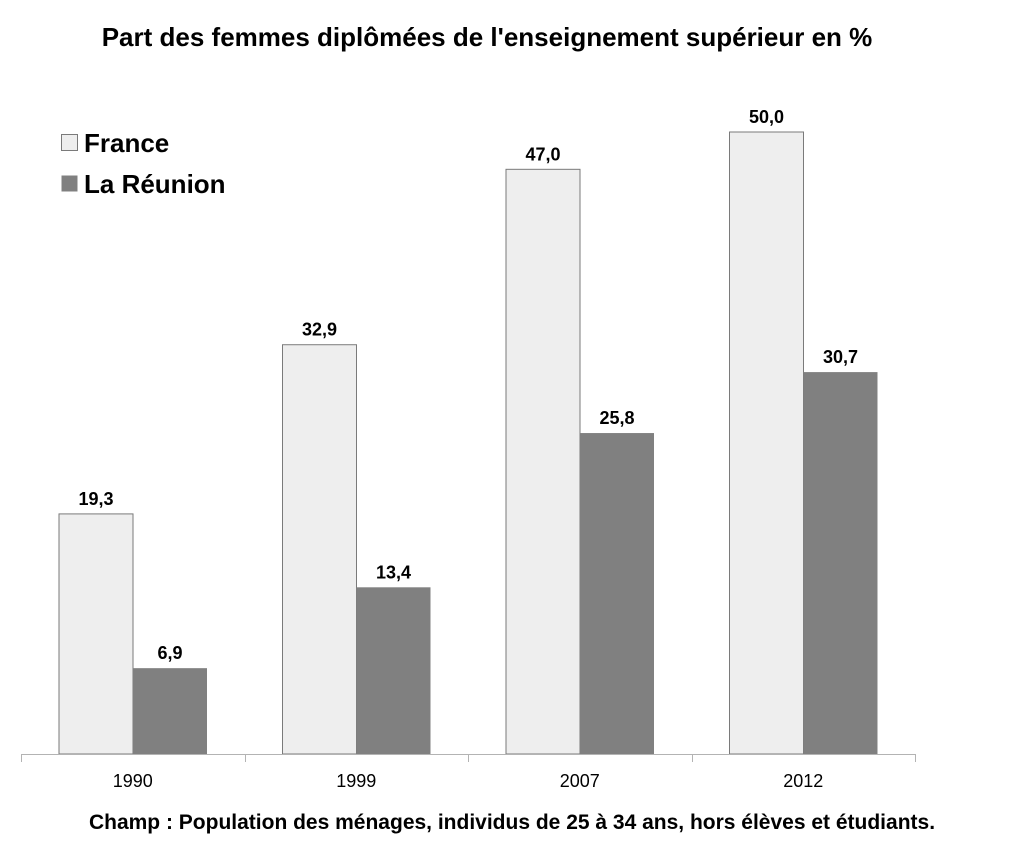 This screenshot has height=851, width=1024. Describe the element at coordinates (393, 572) in the screenshot. I see `value-label-la-r-union-1999: 13,4` at that location.